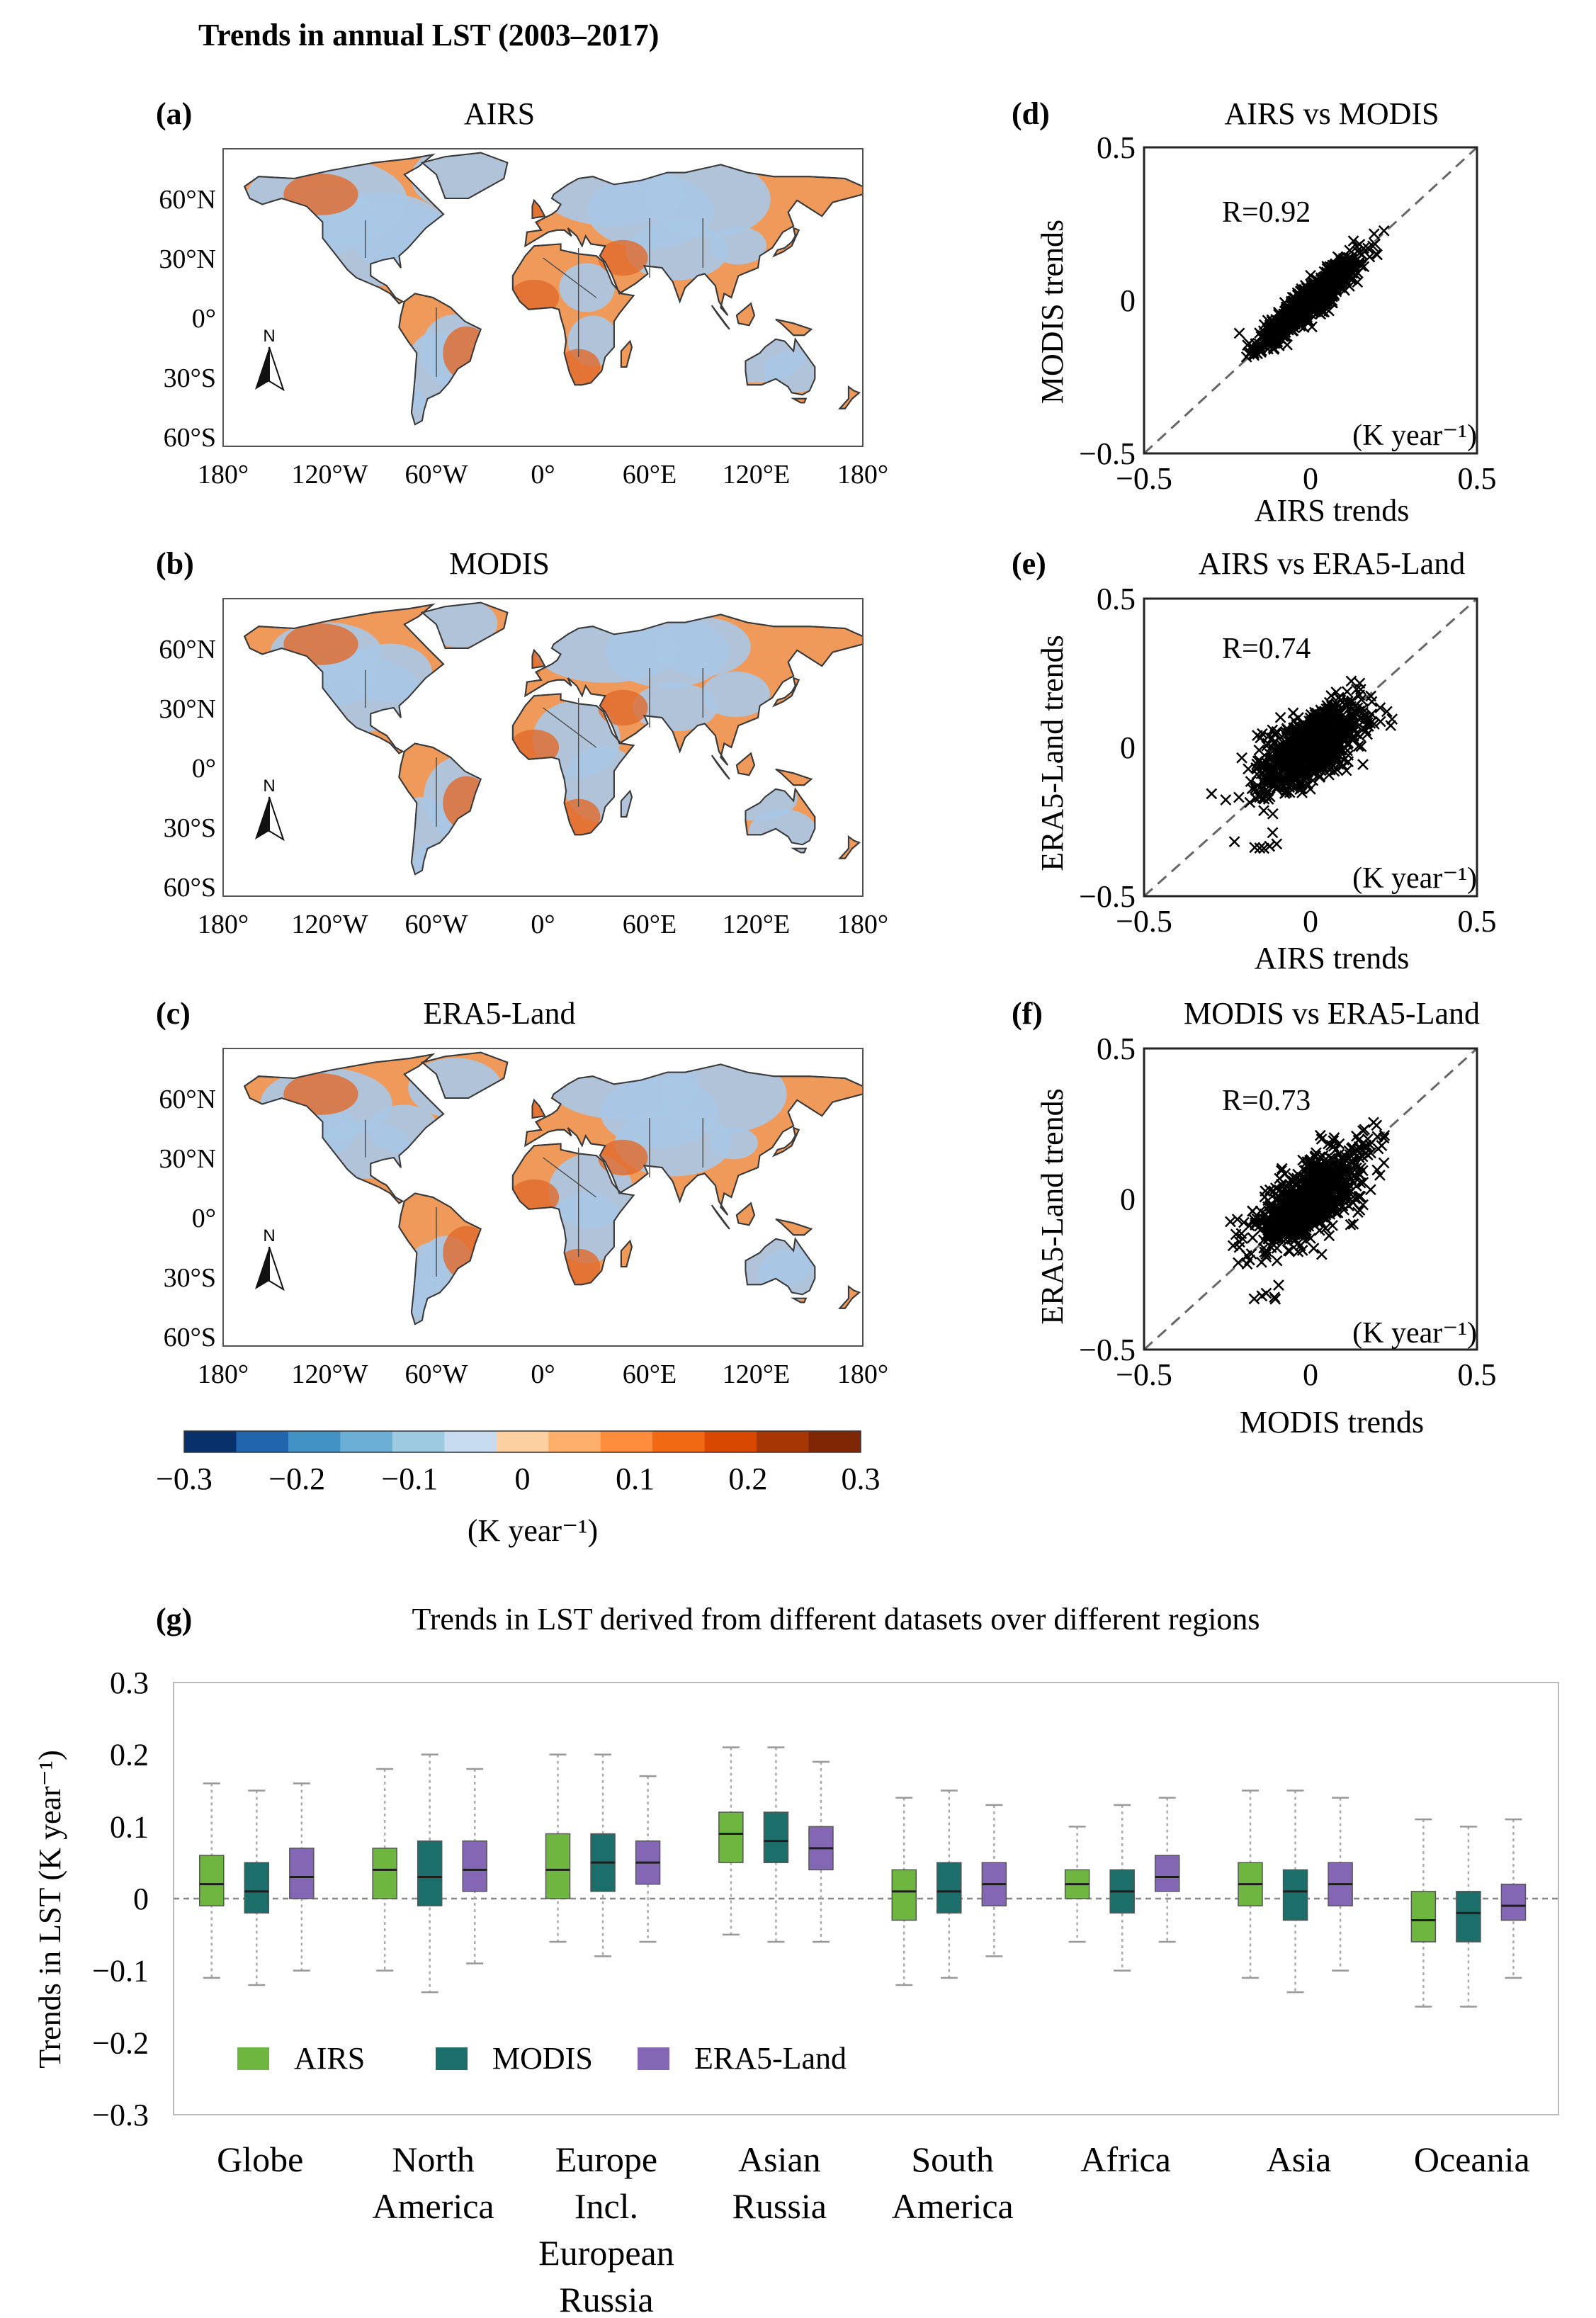 This screenshot has width=1596, height=2318. Describe the element at coordinates (1029, 563) in the screenshot. I see `panel-letter: (e)` at that location.